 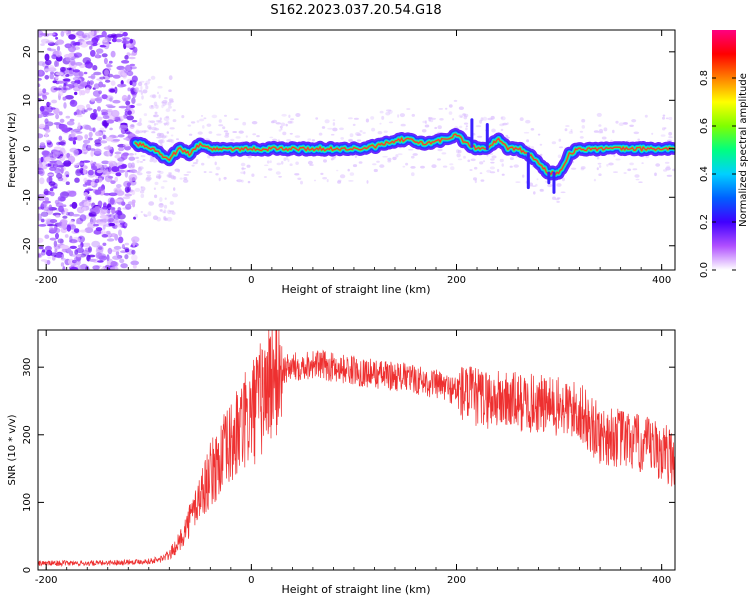 I want to click on snr-ytick-label: 0, so click(x=27, y=570).